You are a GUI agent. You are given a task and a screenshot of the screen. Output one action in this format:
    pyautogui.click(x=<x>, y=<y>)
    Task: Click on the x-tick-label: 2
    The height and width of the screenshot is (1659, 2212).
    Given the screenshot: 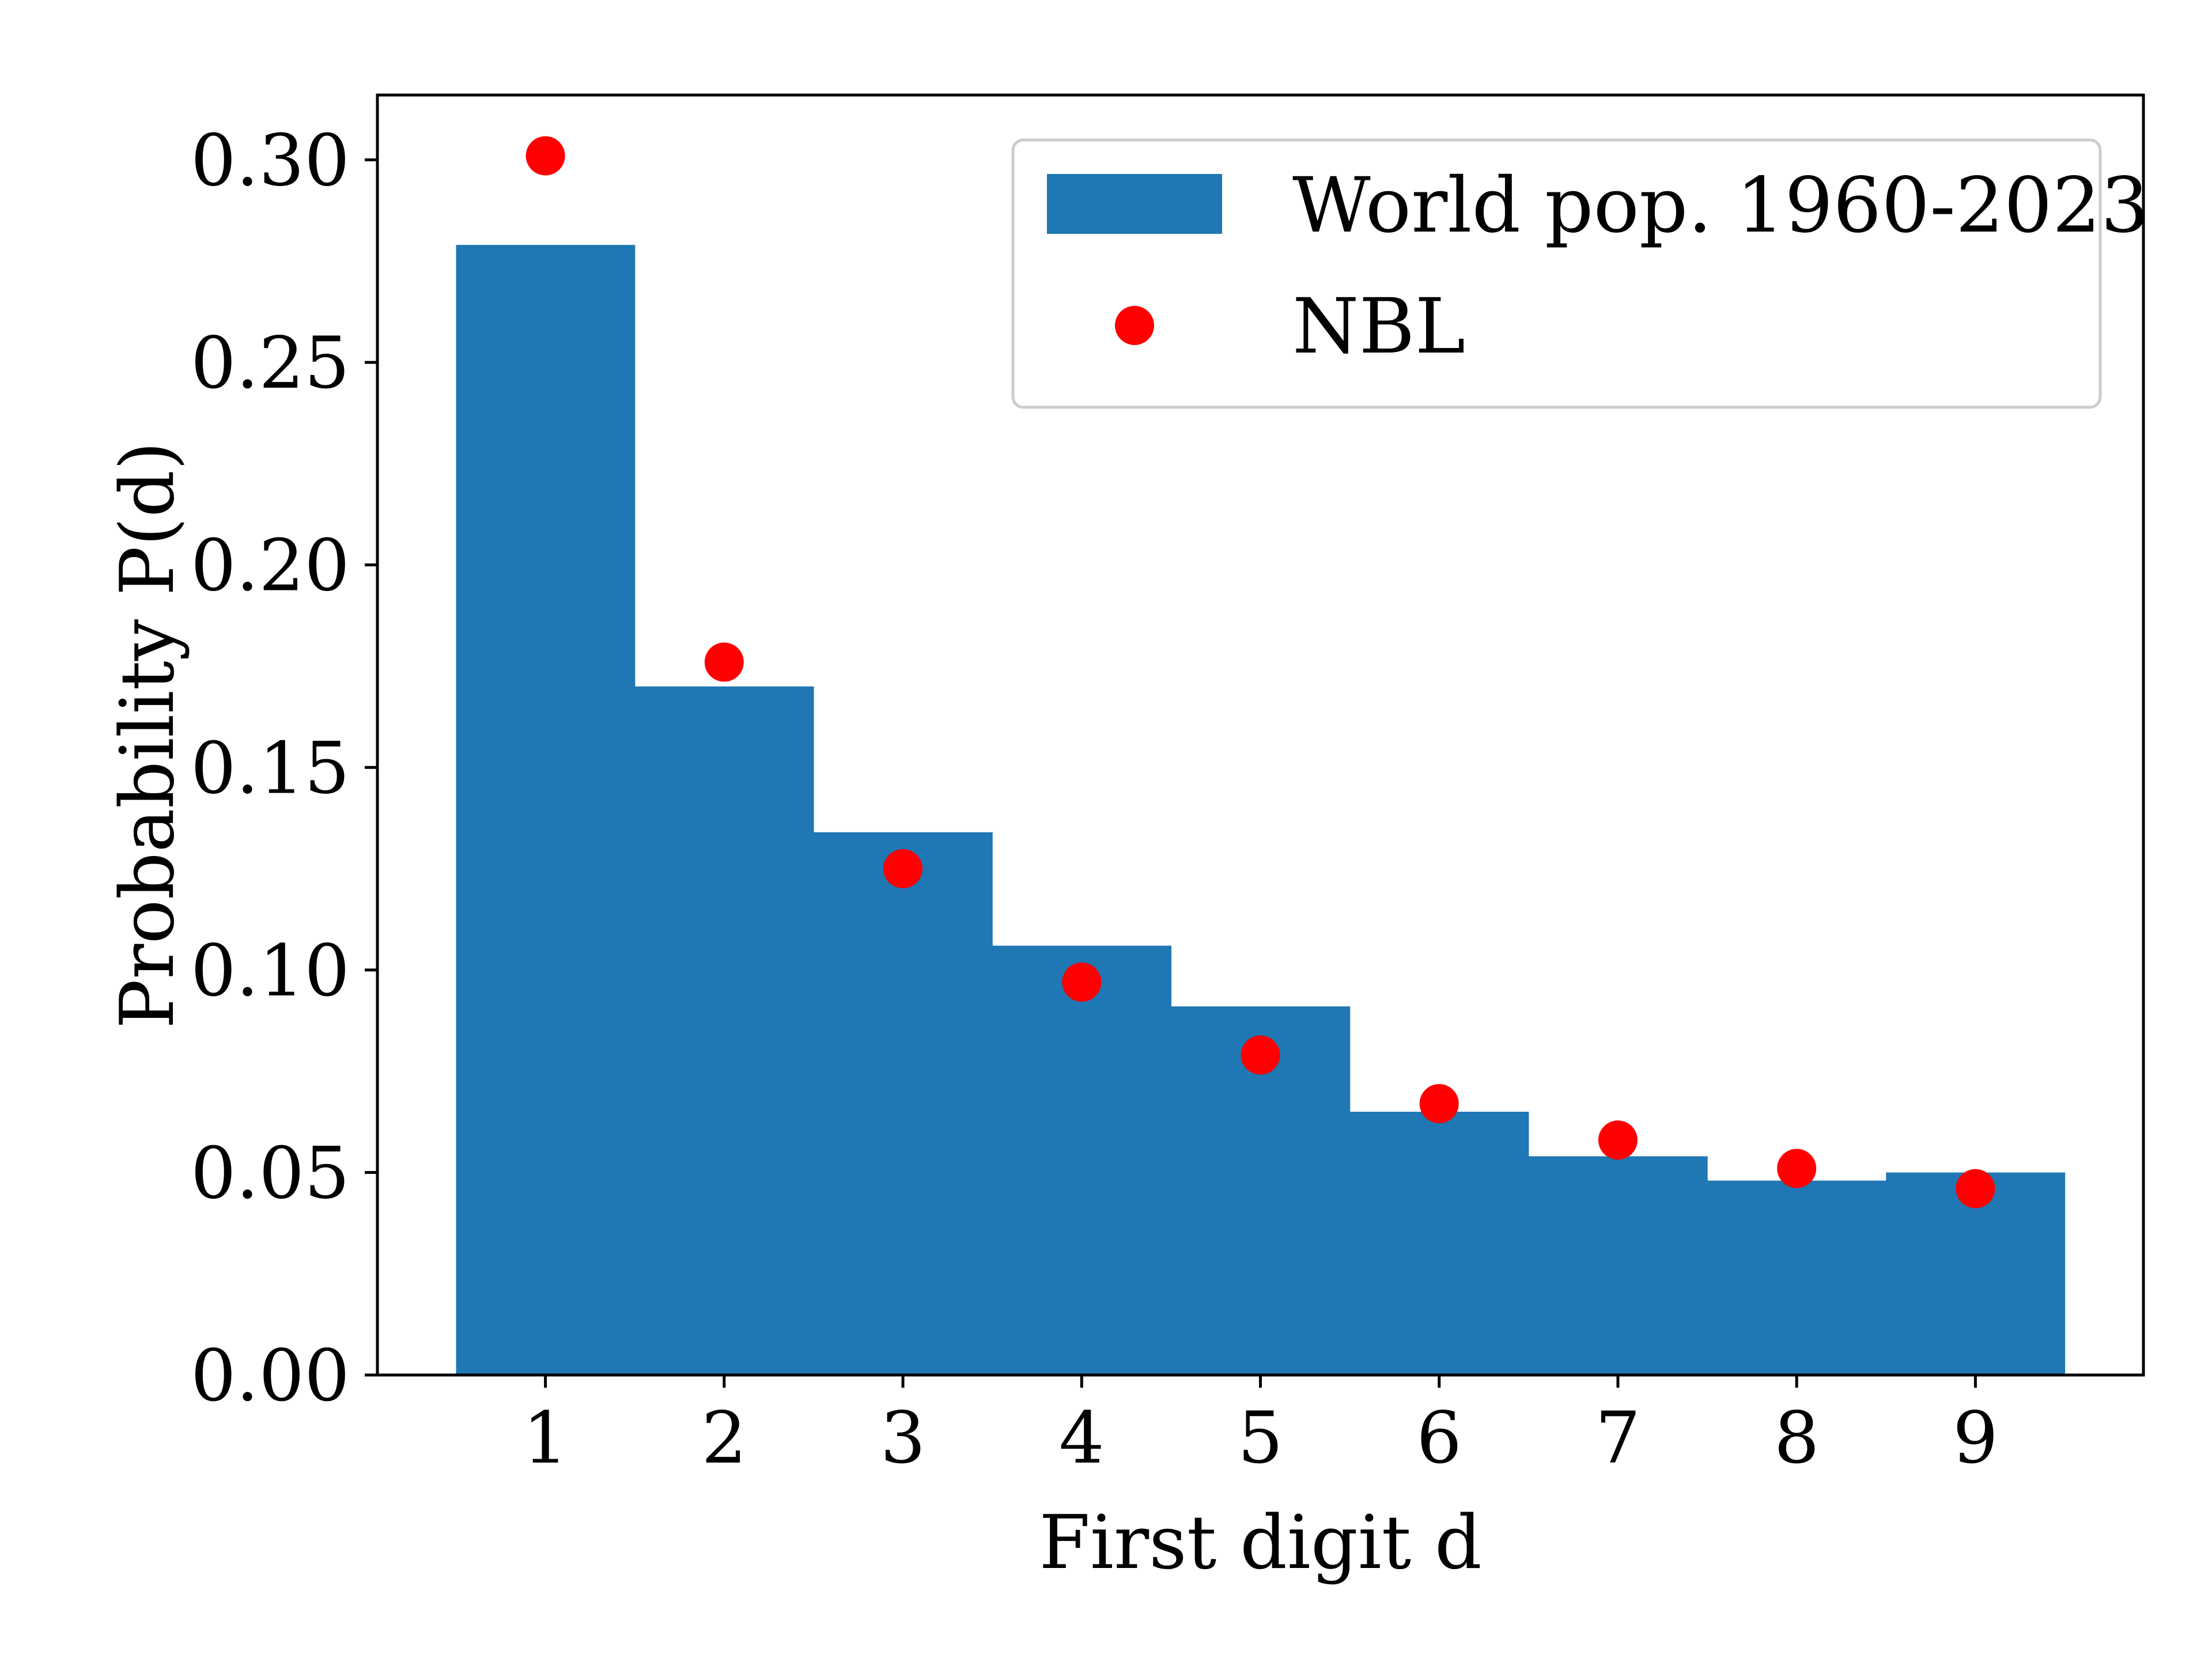 What is the action you would take?
    pyautogui.click(x=724, y=1438)
    